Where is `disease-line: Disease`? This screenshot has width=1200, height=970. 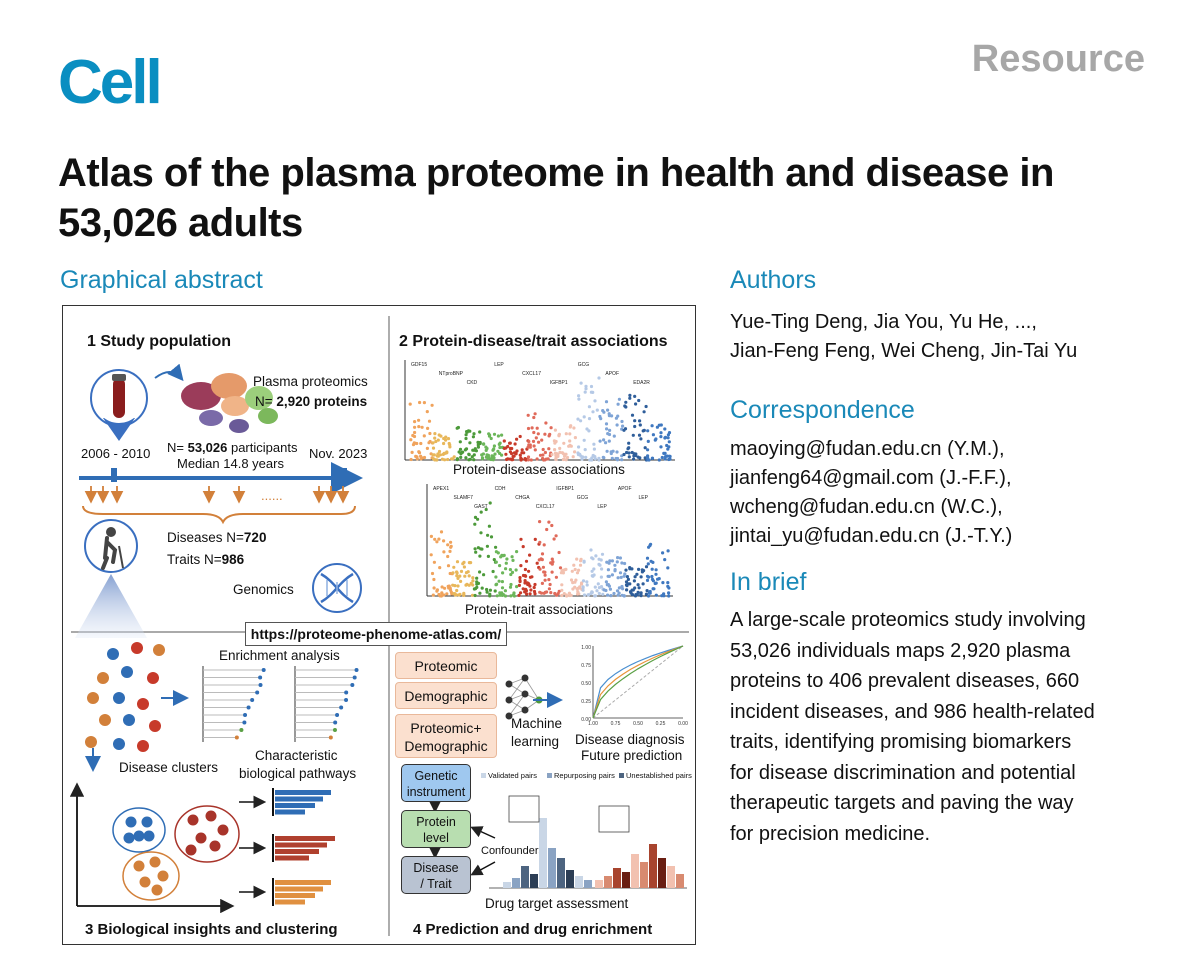
disease-line: Disease is located at coordinates (436, 868).